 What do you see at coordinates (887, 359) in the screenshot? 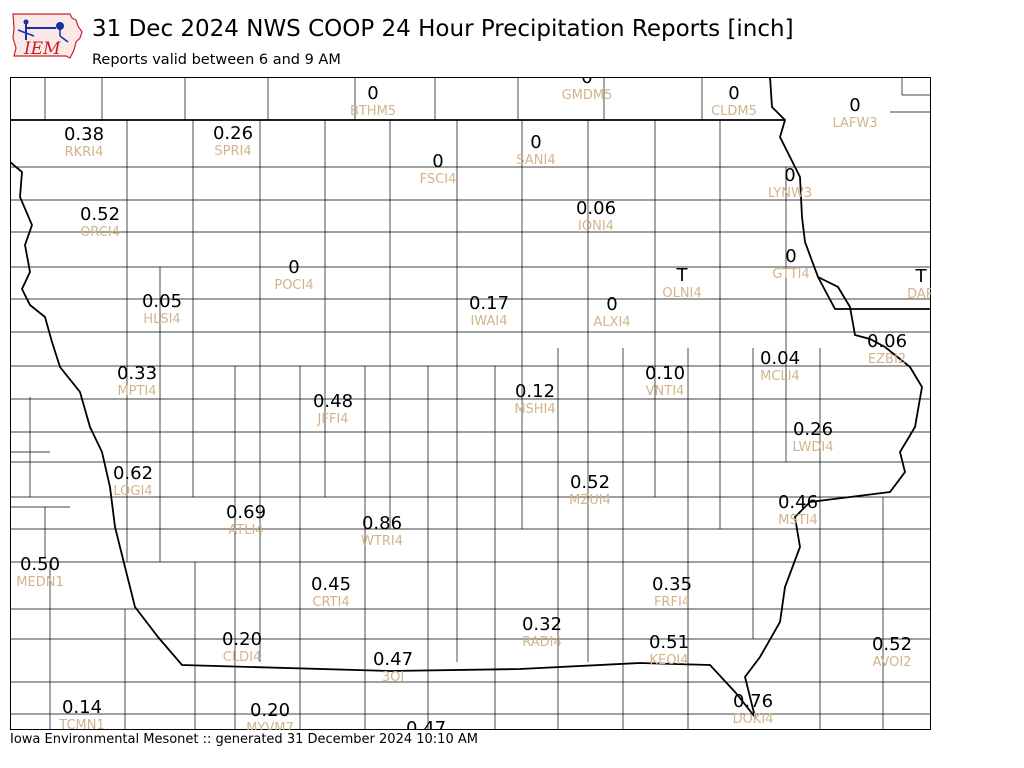
I see `station-id: EZBI2` at bounding box center [887, 359].